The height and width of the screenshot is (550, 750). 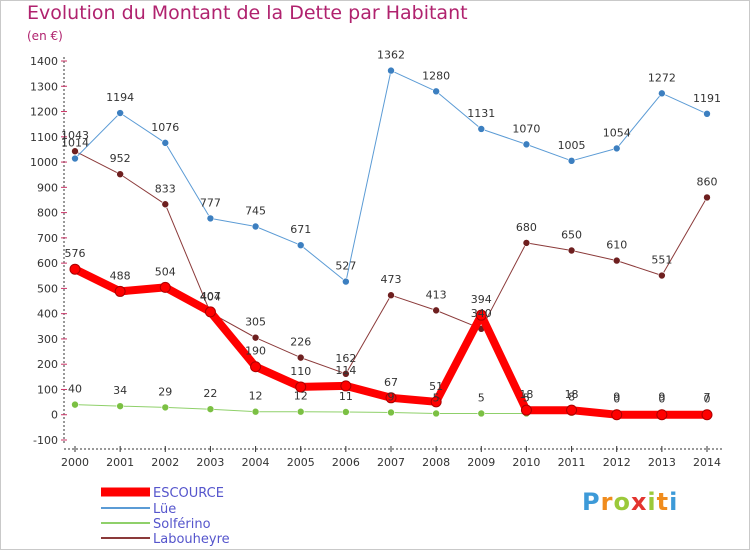 I want to click on data-label: 1014, so click(x=75, y=143).